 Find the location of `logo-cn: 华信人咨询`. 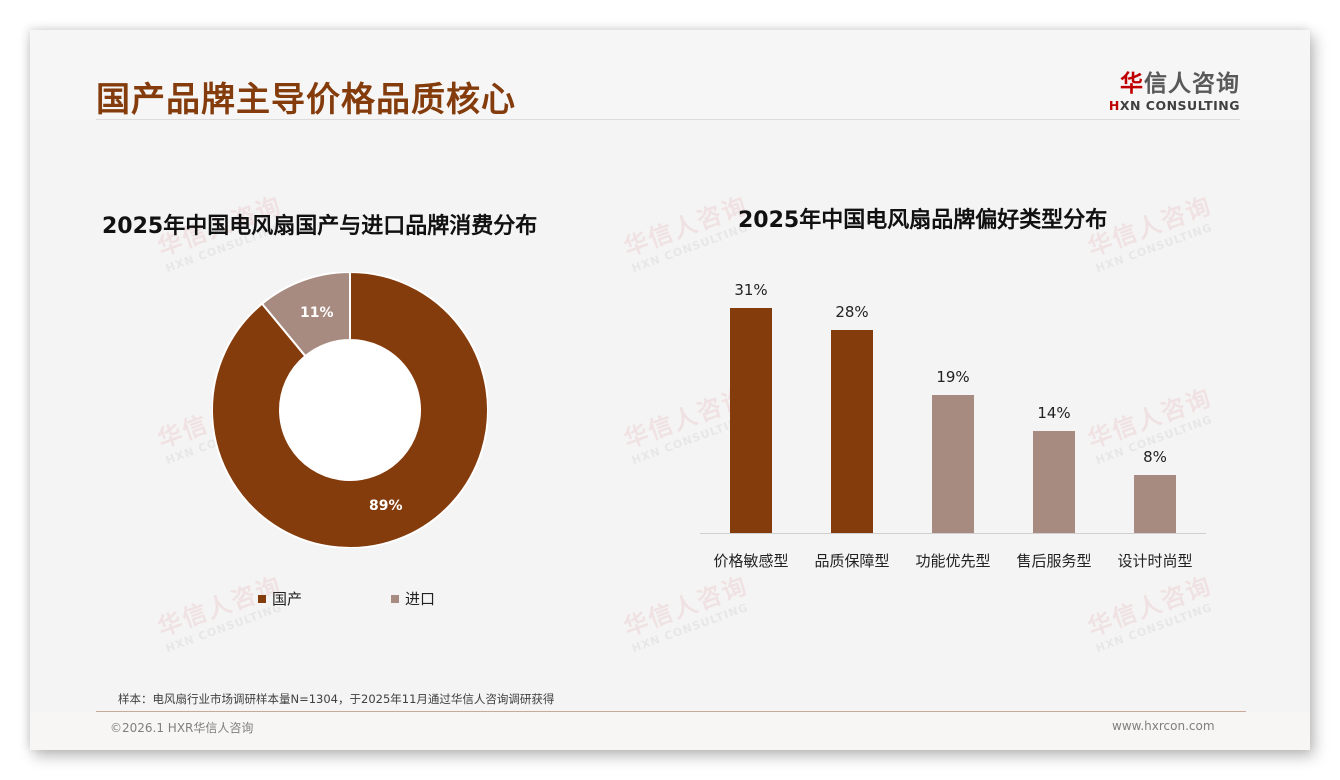

logo-cn: 华信人咨询 is located at coordinates (1174, 81).